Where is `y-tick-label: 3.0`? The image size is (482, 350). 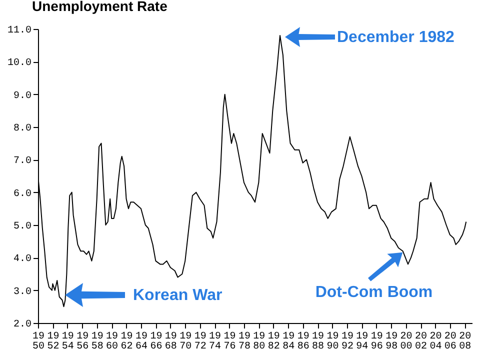 y-tick-label: 3.0 is located at coordinates (22, 292).